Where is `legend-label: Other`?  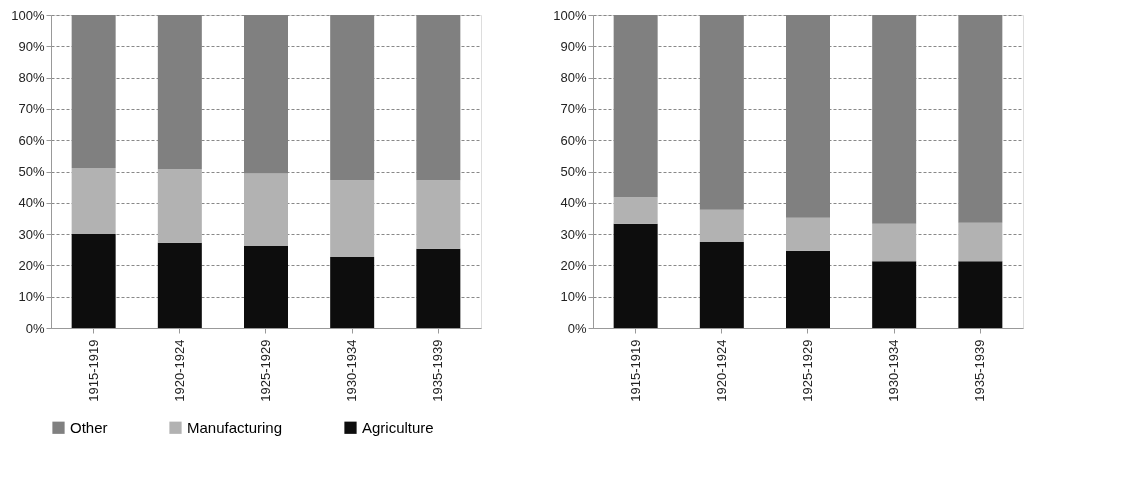
legend-label: Other is located at coordinates (89, 427).